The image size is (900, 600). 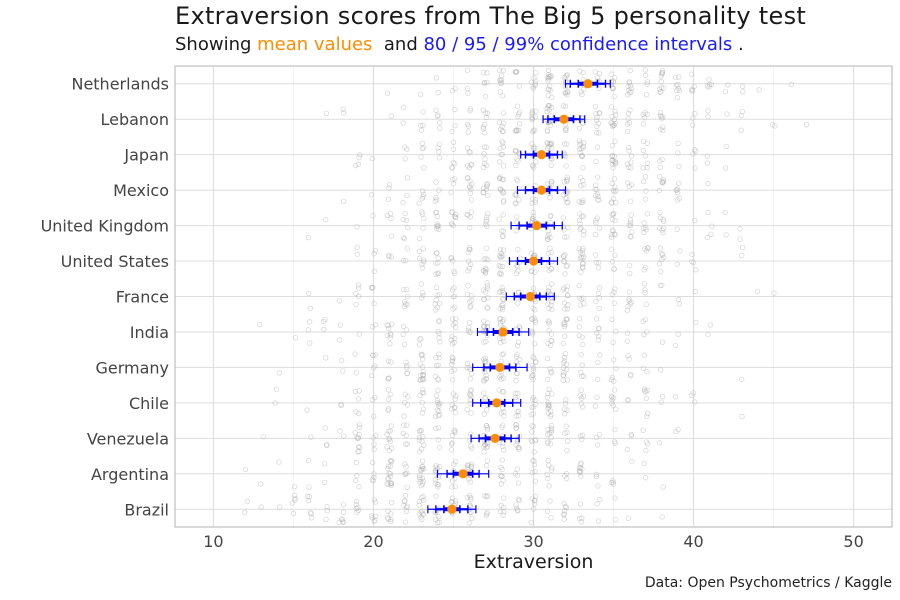 What do you see at coordinates (693, 541) in the screenshot?
I see `x-tick-label: 40` at bounding box center [693, 541].